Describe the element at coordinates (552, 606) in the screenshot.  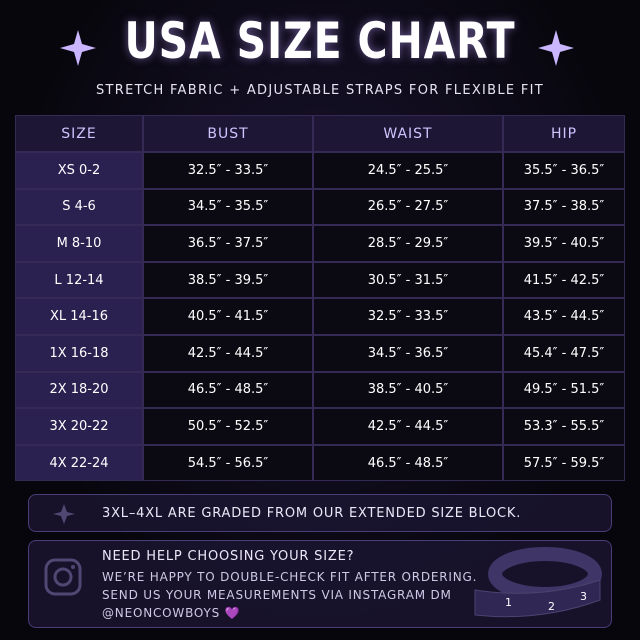
I see `tape-label: 2` at that location.